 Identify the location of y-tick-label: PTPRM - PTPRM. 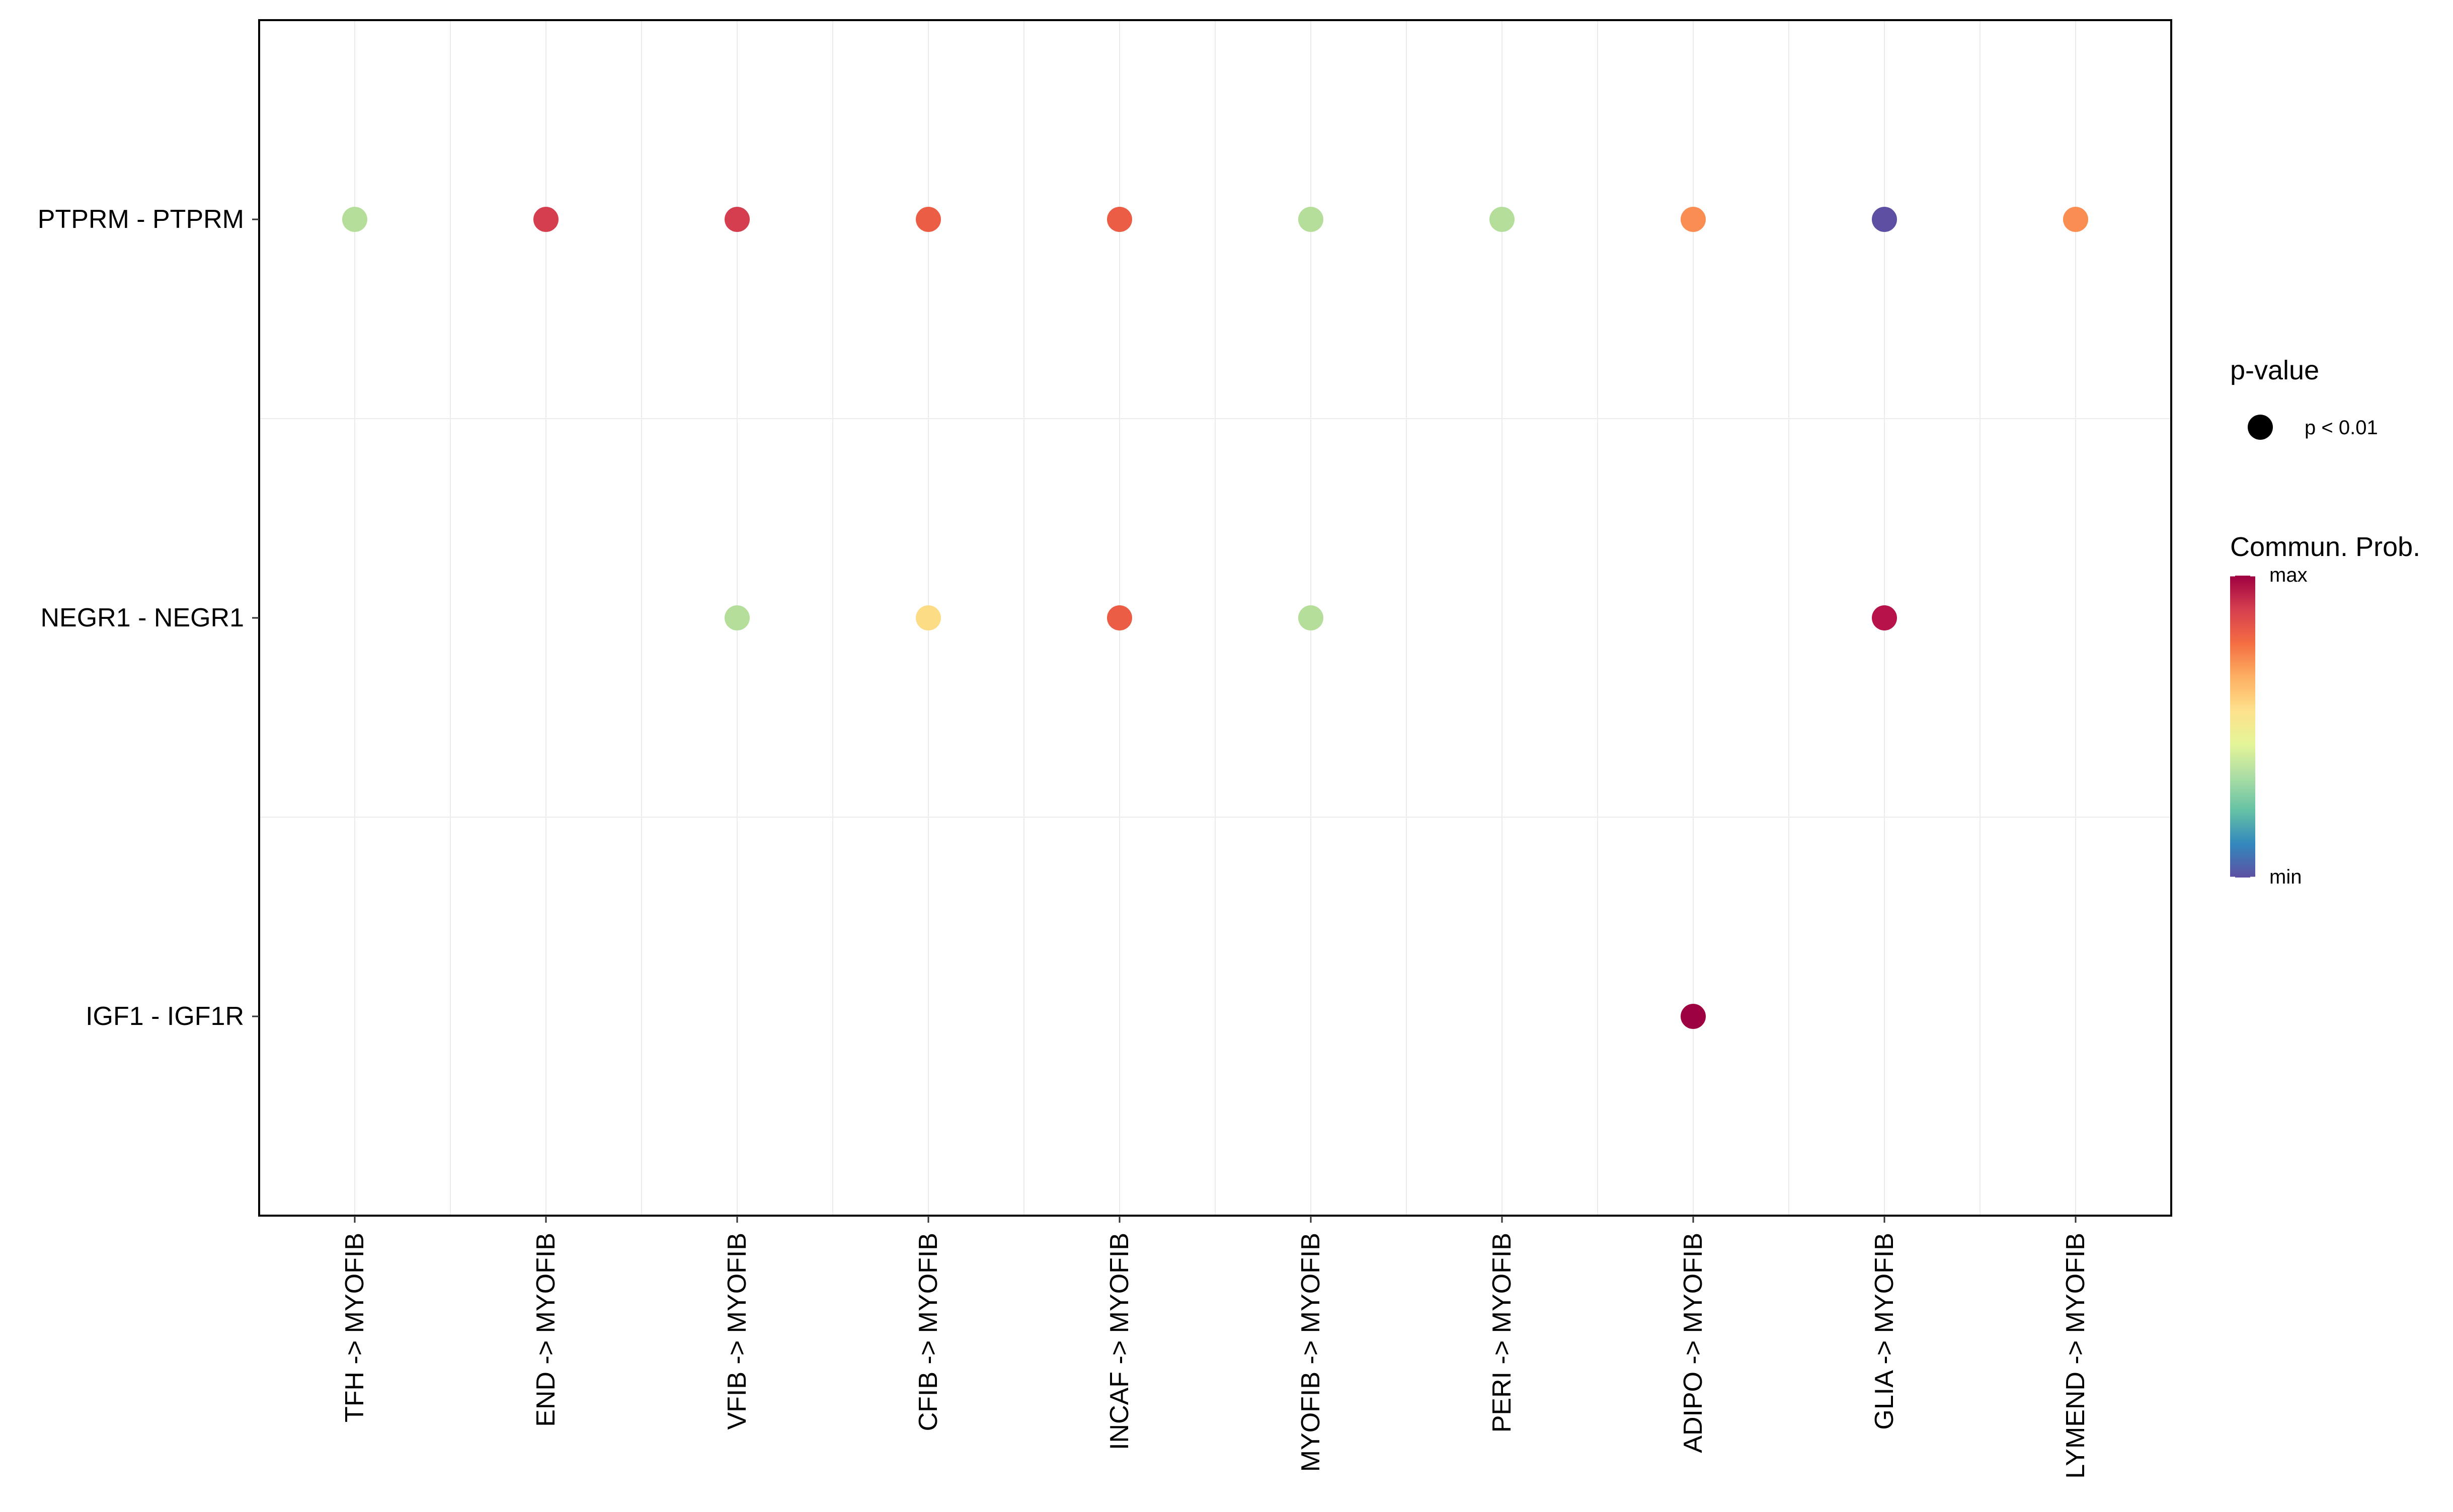
(141, 219).